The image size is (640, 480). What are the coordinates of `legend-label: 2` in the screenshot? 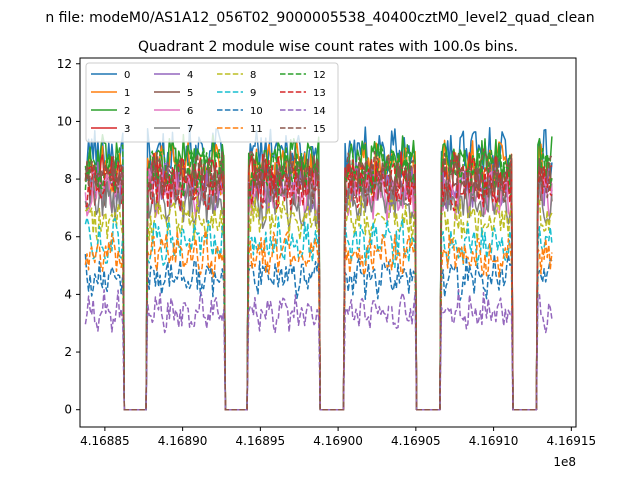 It's located at (127, 111).